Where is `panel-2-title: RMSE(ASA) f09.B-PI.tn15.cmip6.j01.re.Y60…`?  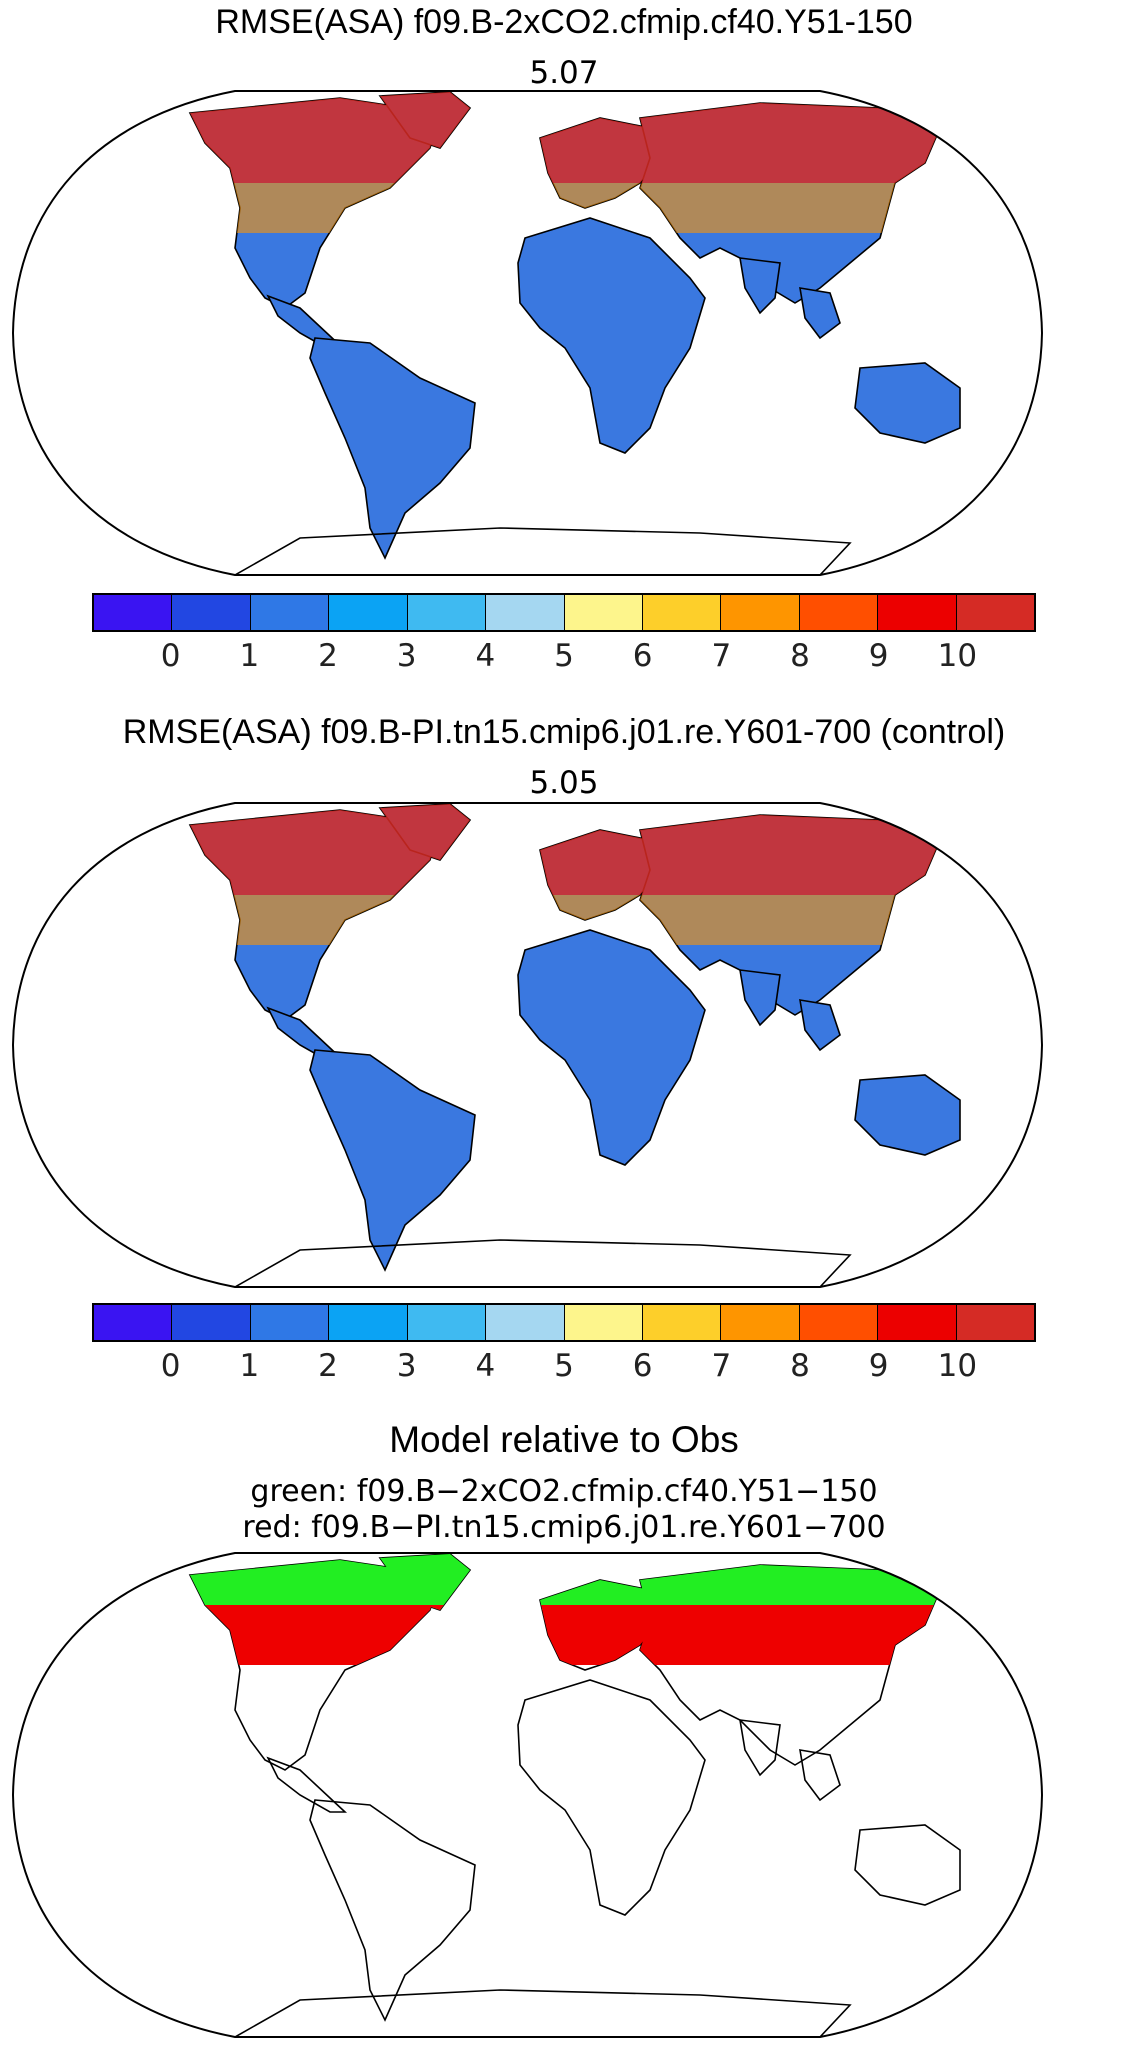
panel-2-title: RMSE(ASA) f09.B-PI.tn15.cmip6.j01.re.Y60… is located at coordinates (564, 732).